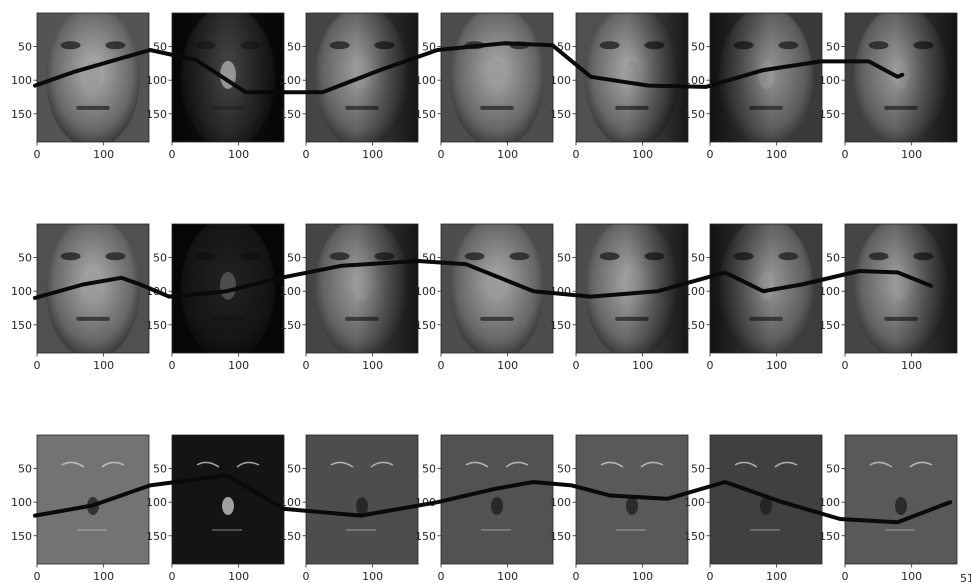 The height and width of the screenshot is (583, 971). What do you see at coordinates (965, 577) in the screenshot?
I see `edge-tick-label: 51` at bounding box center [965, 577].